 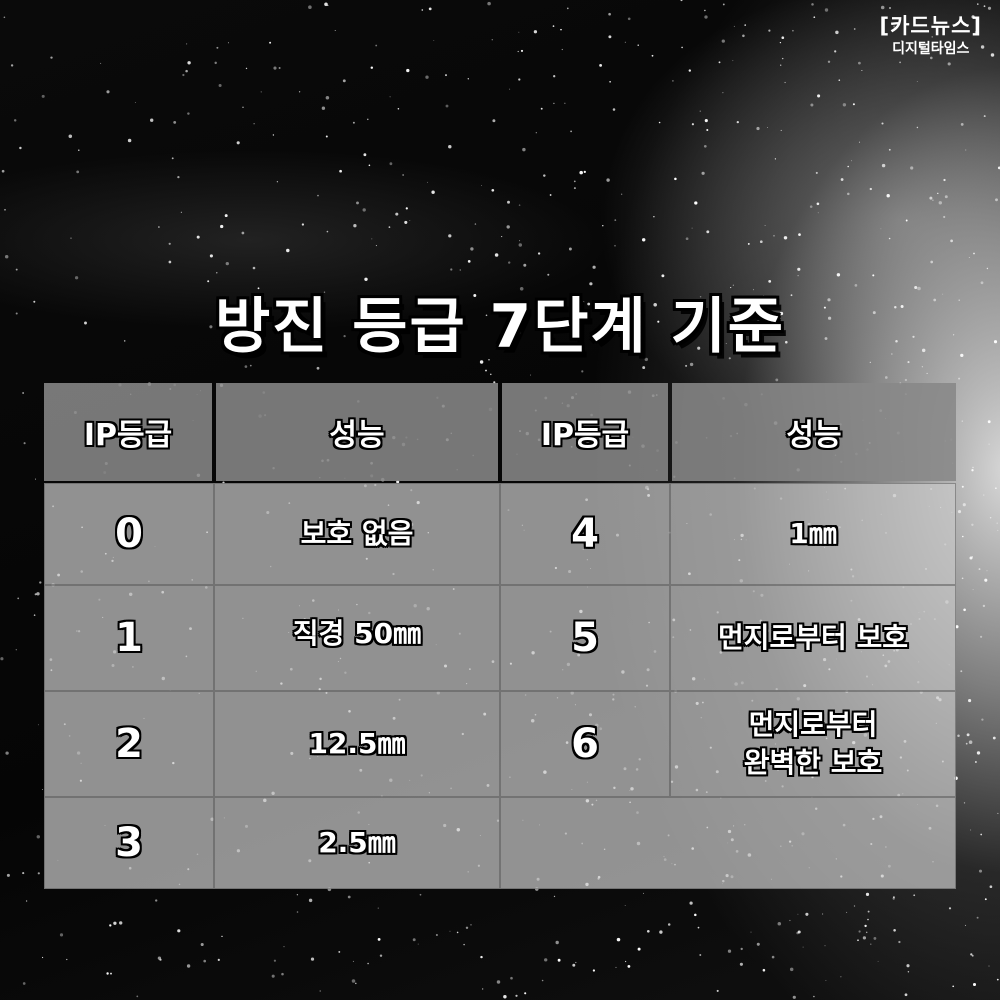 What do you see at coordinates (931, 49) in the screenshot?
I see `brand-name: 디지털타임스` at bounding box center [931, 49].